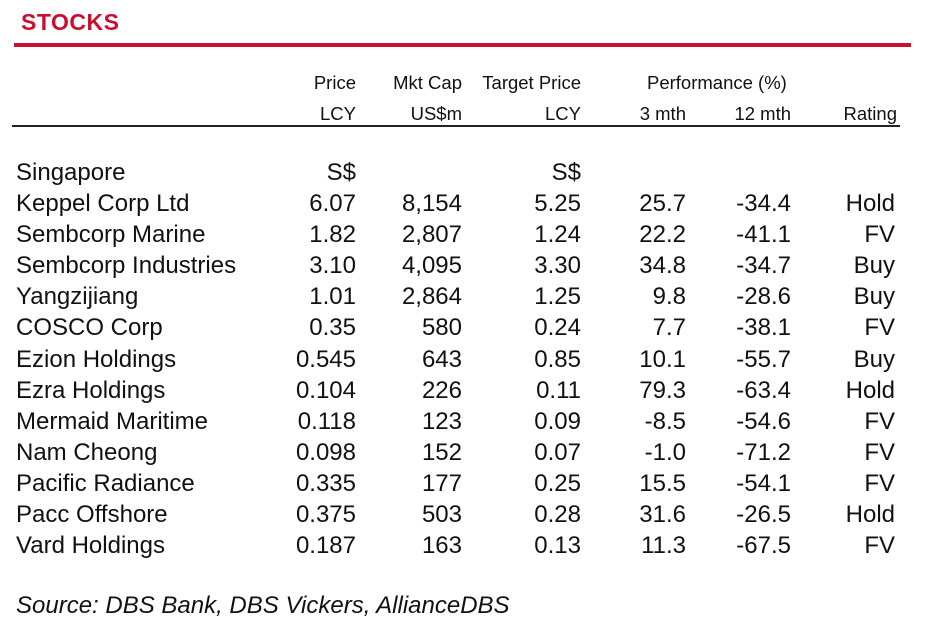 The image size is (948, 632). Describe the element at coordinates (325, 390) in the screenshot. I see `stock-price: 0.104` at that location.